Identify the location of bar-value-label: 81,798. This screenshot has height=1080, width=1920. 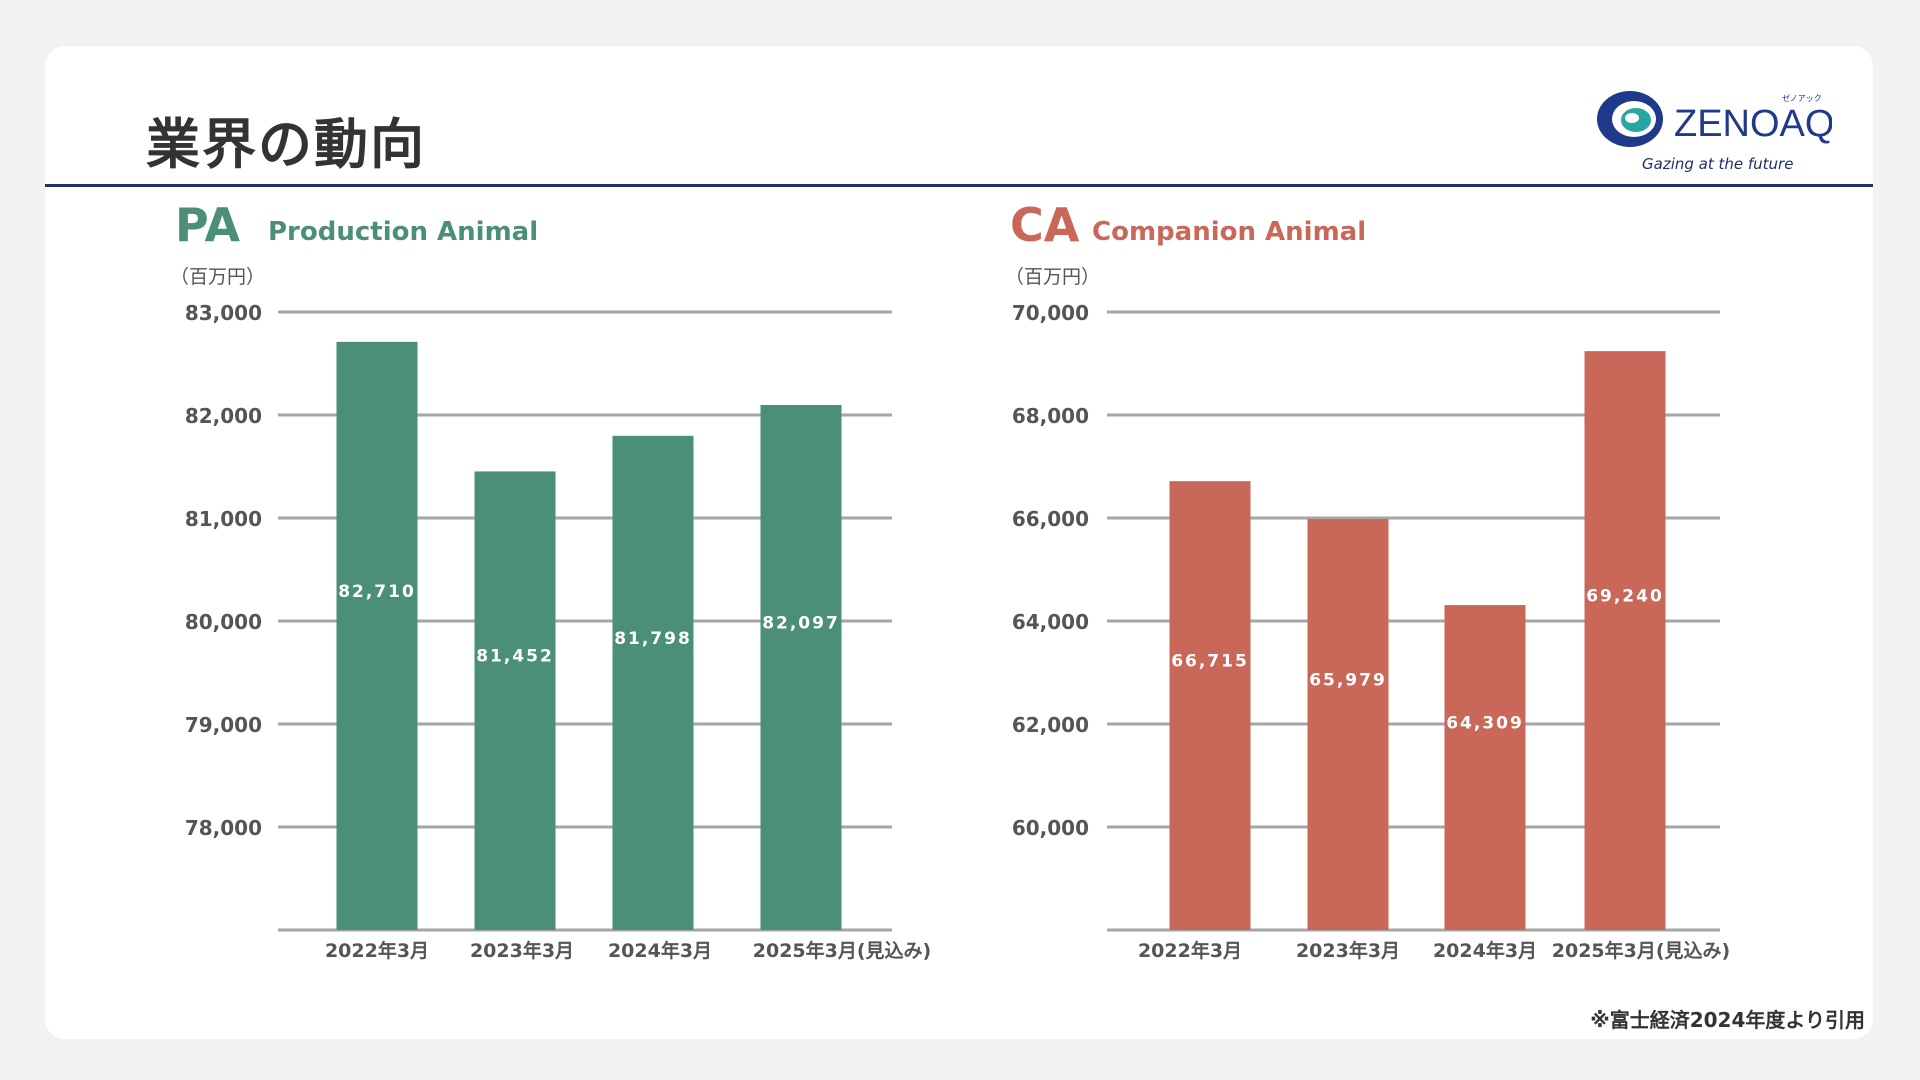
(653, 639).